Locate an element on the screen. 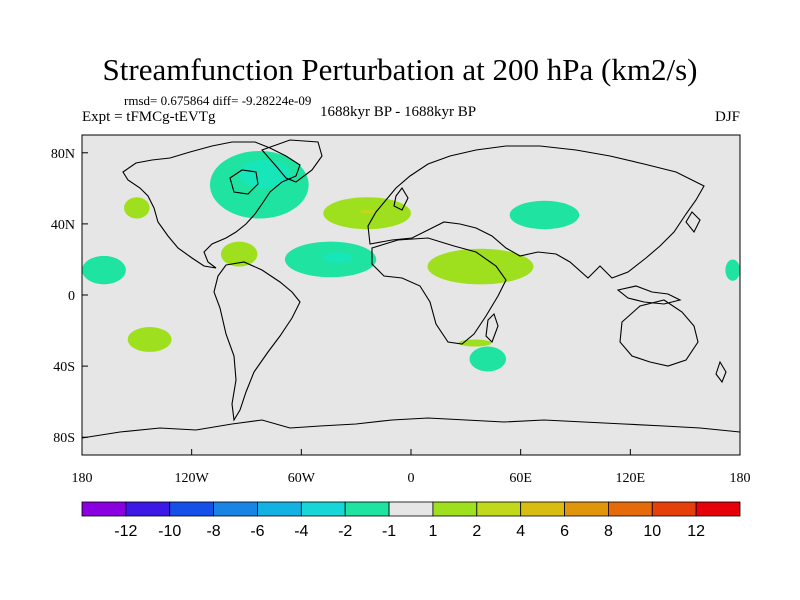 This screenshot has width=800, height=600. anomaly-north-pacific-high is located at coordinates (137, 208).